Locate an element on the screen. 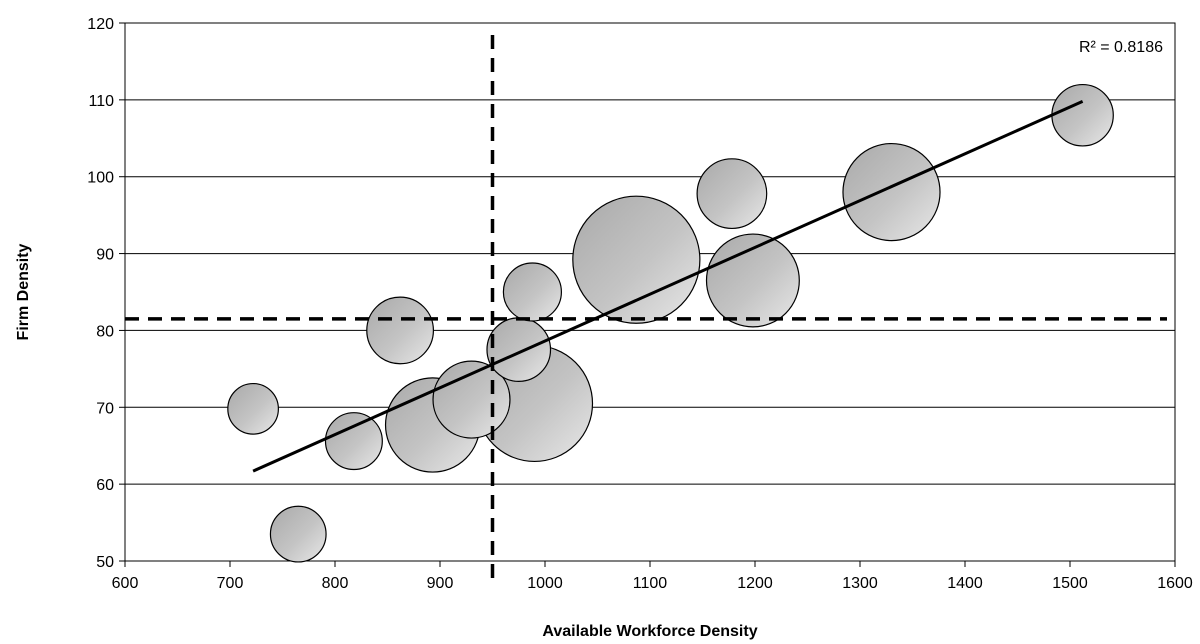 The width and height of the screenshot is (1200, 644). x-axis-title: Available Workforce Density is located at coordinates (649, 631).